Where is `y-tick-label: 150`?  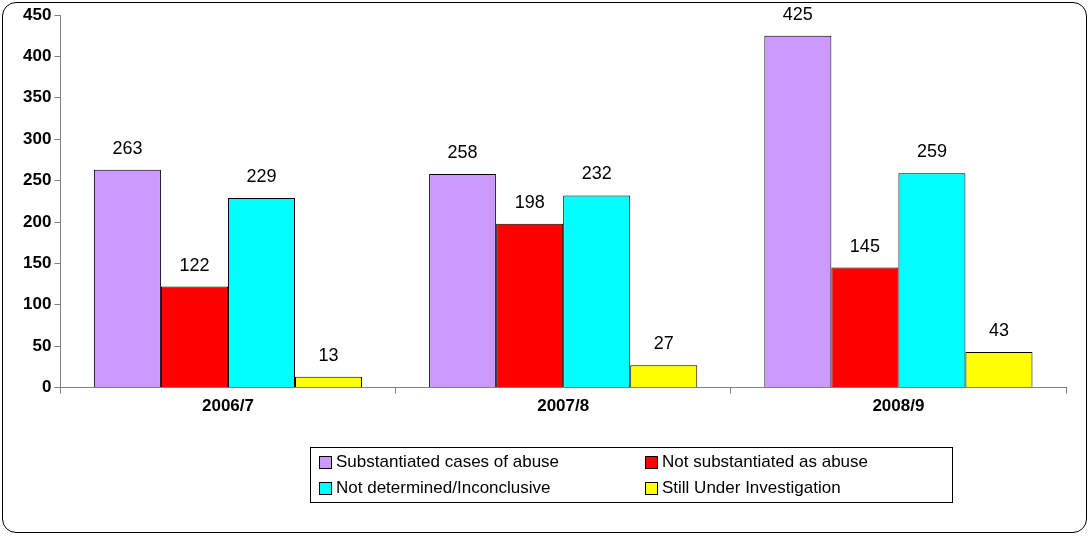 y-tick-label: 150 is located at coordinates (37, 263).